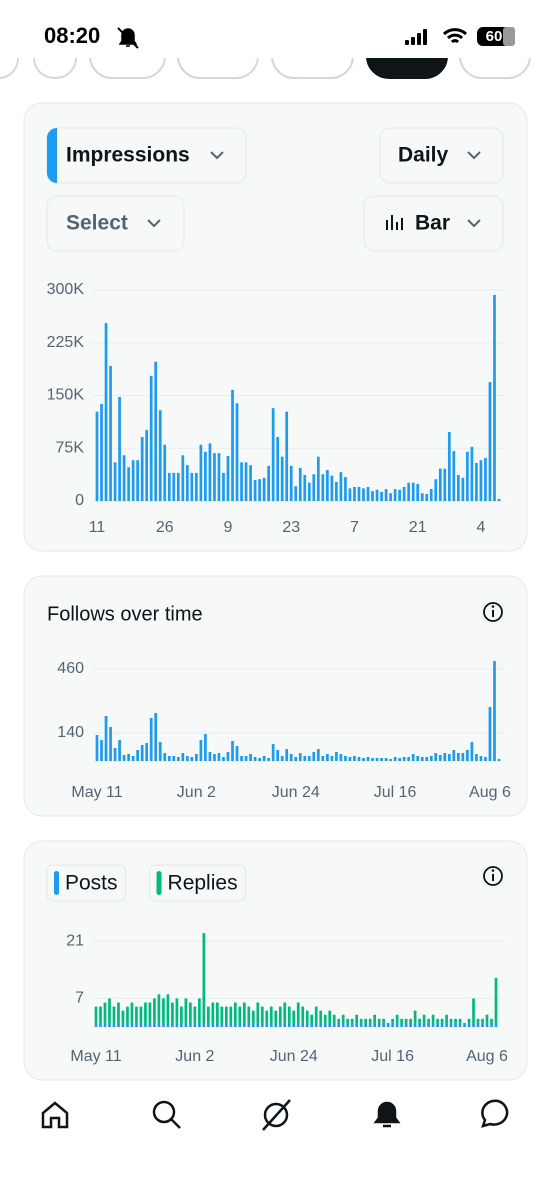 The image size is (554, 1199). What do you see at coordinates (495, 1113) in the screenshot?
I see `messages-icon` at bounding box center [495, 1113].